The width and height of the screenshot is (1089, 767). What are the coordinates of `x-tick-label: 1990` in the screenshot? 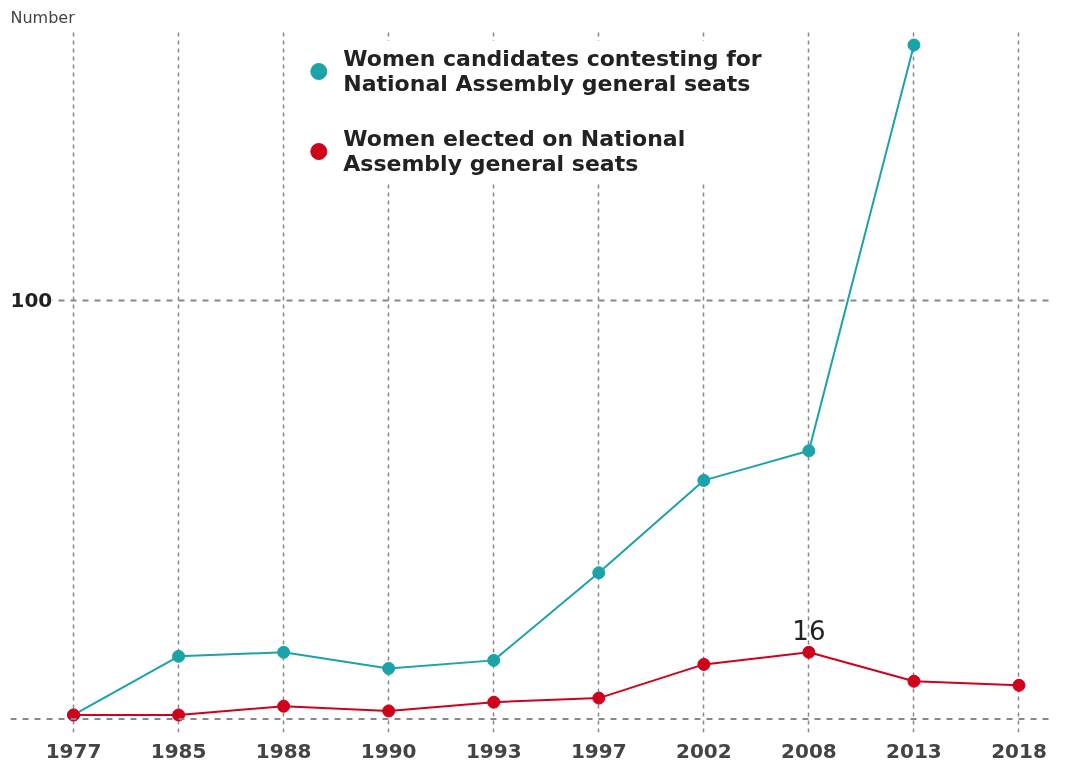 It's located at (388, 750).